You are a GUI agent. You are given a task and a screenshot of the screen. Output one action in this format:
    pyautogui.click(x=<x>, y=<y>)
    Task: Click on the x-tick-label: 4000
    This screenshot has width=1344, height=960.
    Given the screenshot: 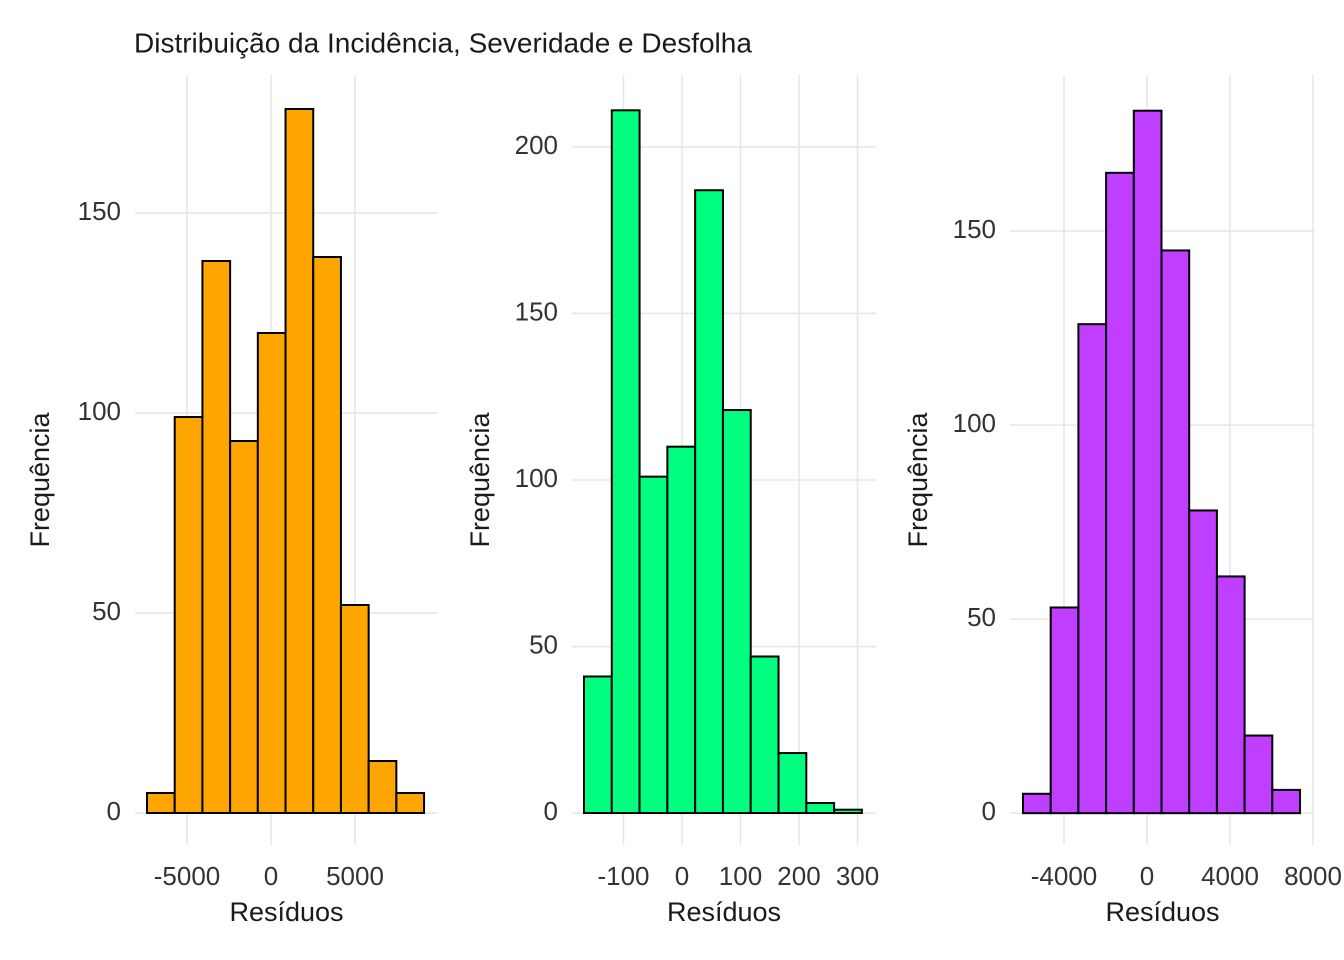 What is the action you would take?
    pyautogui.click(x=1230, y=876)
    